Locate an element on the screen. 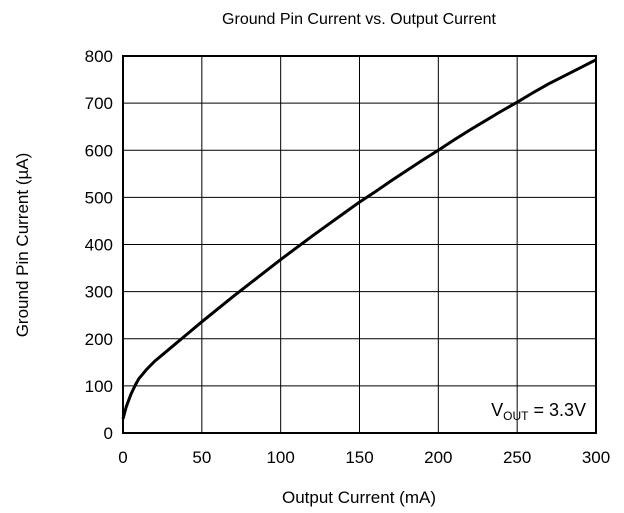 The height and width of the screenshot is (513, 624). y-tick-label: 100 is located at coordinates (99, 386).